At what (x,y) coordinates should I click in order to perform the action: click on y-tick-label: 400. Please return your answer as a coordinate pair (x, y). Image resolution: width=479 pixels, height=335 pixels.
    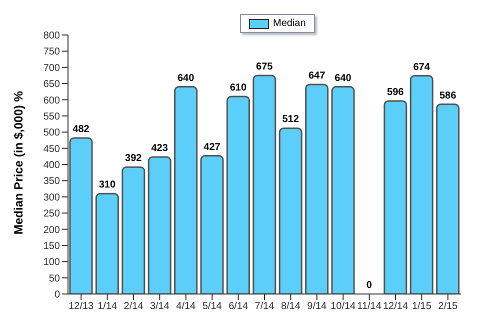
    Looking at the image, I should click on (51, 166).